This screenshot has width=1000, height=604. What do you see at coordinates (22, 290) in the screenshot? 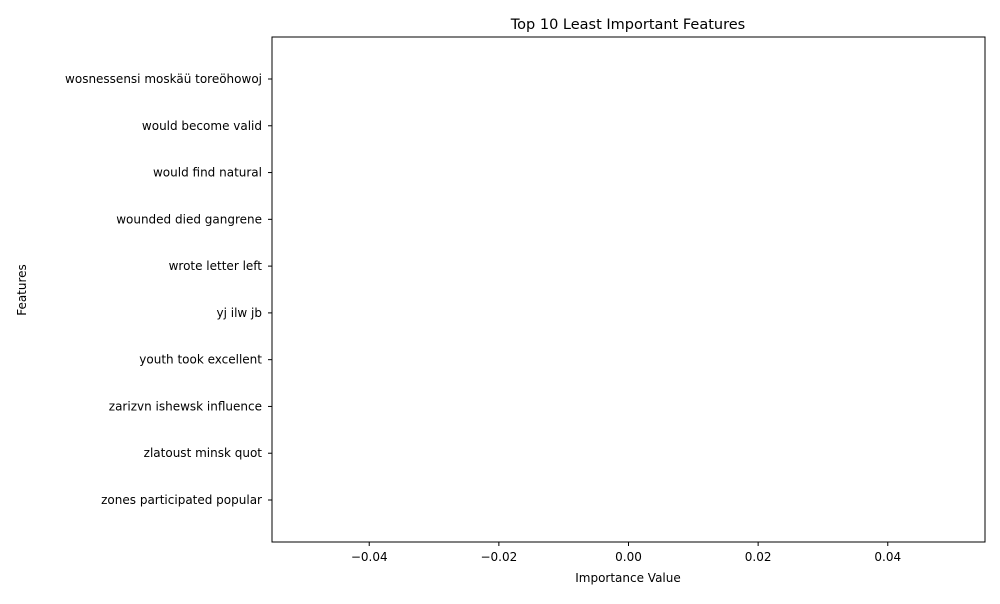
I see `y-axis-label: Features` at bounding box center [22, 290].